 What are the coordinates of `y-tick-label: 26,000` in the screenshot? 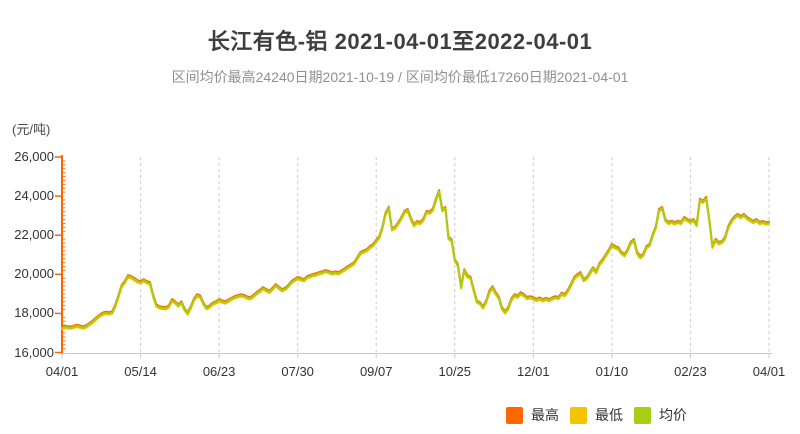 It's located at (34, 156).